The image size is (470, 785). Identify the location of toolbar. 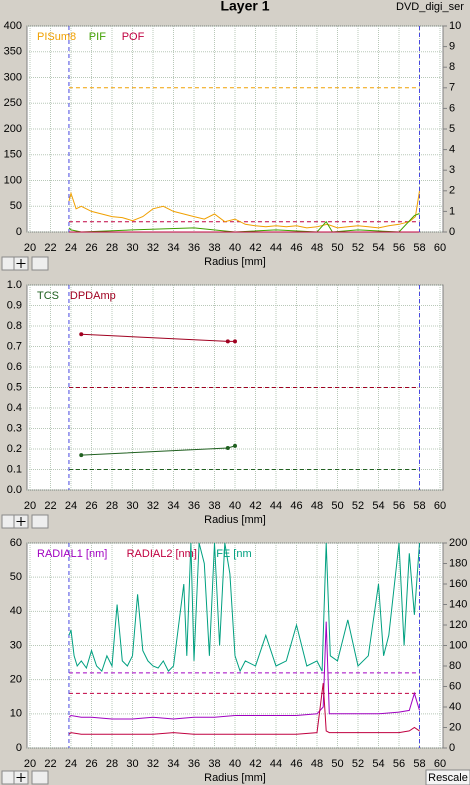
(25, 520).